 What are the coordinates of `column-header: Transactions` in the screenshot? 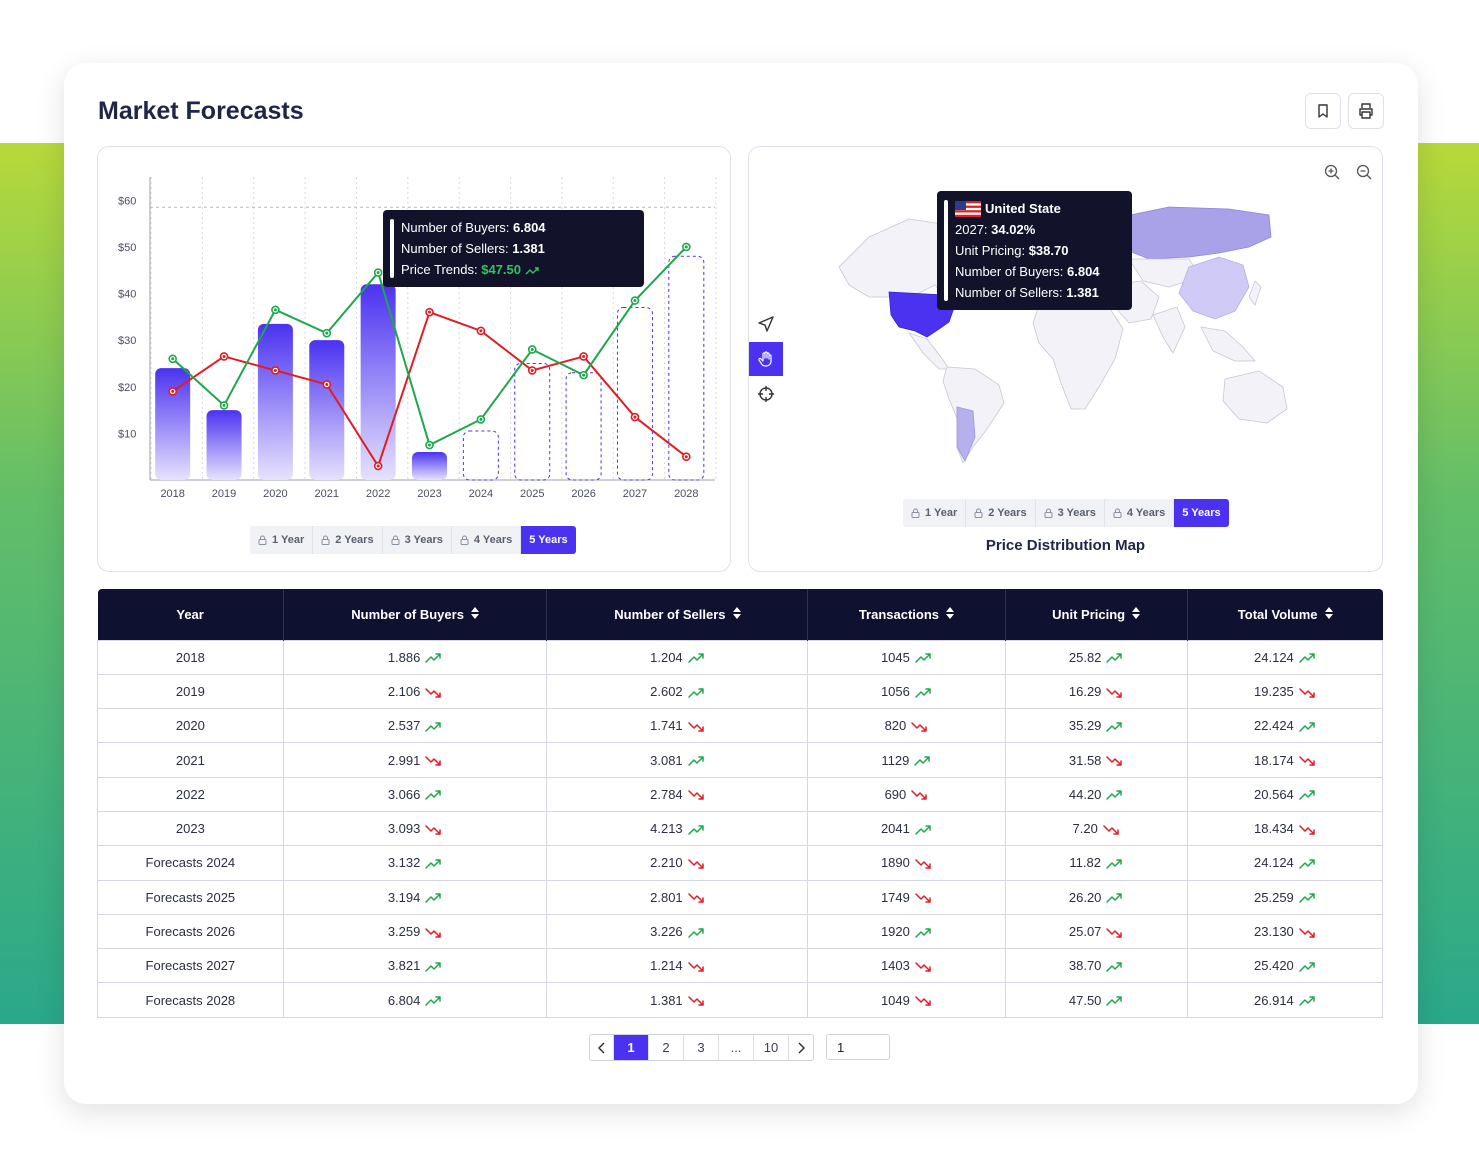 It's located at (906, 614).